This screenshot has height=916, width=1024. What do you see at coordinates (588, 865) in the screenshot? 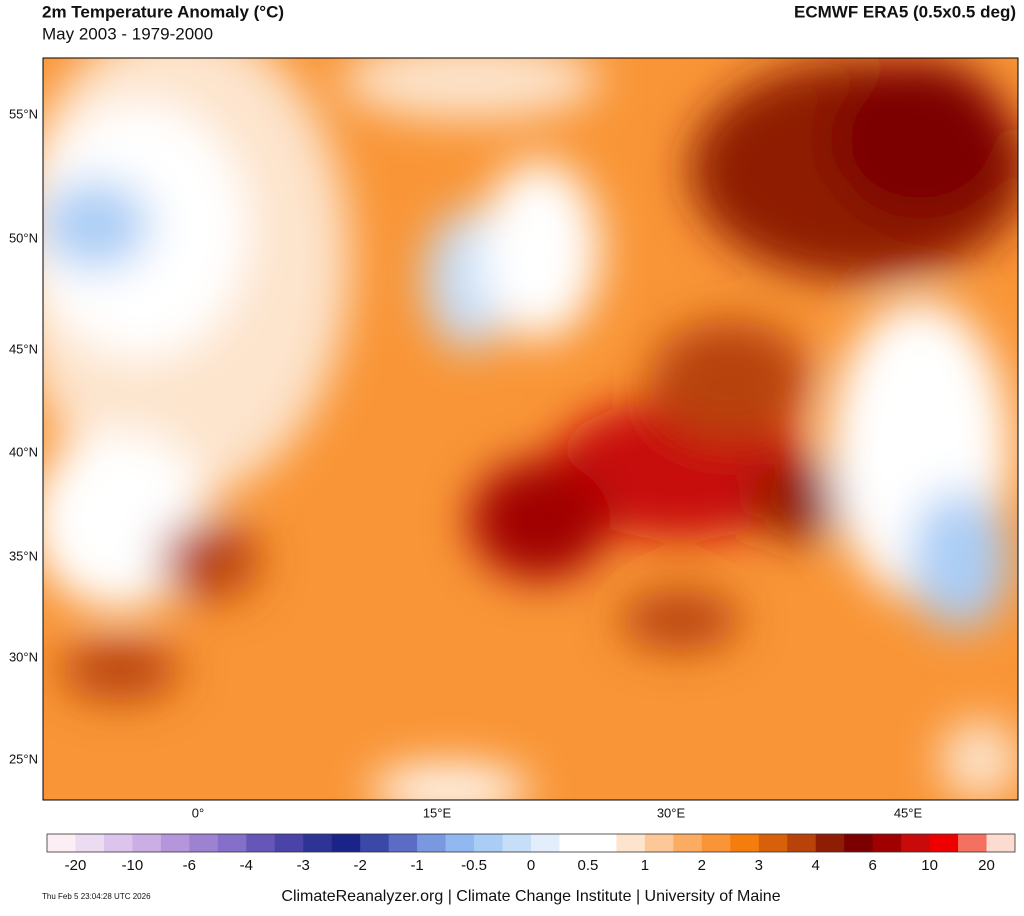
I see `colorbar-label: 0.5` at bounding box center [588, 865].